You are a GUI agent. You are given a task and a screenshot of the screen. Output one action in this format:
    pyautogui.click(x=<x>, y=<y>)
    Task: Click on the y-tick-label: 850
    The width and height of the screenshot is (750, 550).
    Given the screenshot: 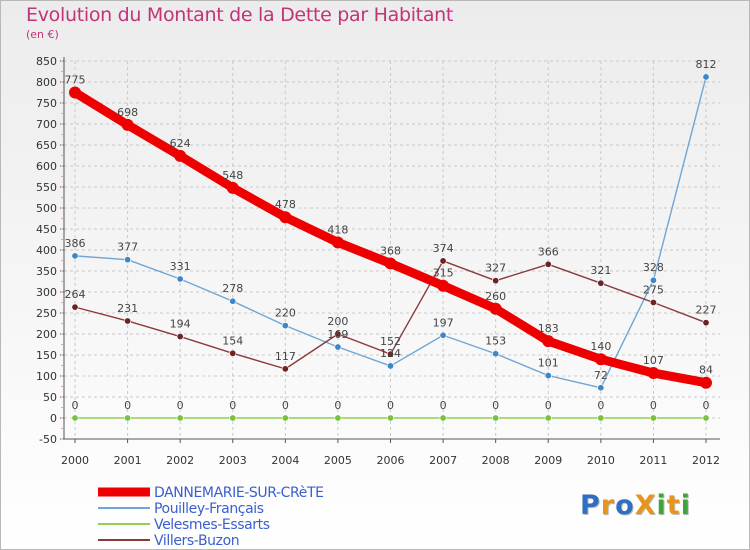 What is the action you would take?
    pyautogui.click(x=46, y=61)
    